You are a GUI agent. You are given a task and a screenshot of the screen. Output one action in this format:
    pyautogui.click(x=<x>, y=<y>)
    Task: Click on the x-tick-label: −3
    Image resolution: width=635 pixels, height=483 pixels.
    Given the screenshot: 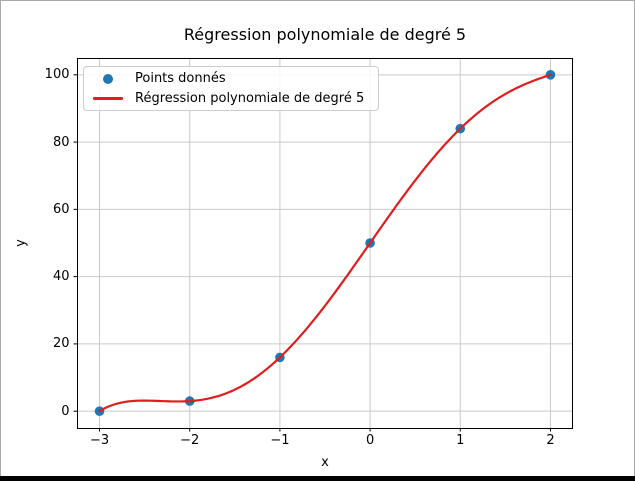 What is the action you would take?
    pyautogui.click(x=99, y=440)
    